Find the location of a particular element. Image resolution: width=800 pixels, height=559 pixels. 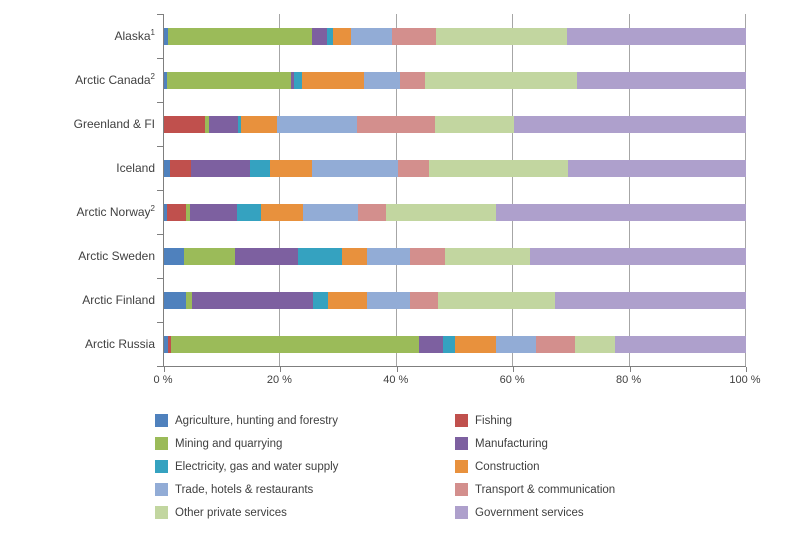

category-label: Arctic Sweden is located at coordinates (116, 256).